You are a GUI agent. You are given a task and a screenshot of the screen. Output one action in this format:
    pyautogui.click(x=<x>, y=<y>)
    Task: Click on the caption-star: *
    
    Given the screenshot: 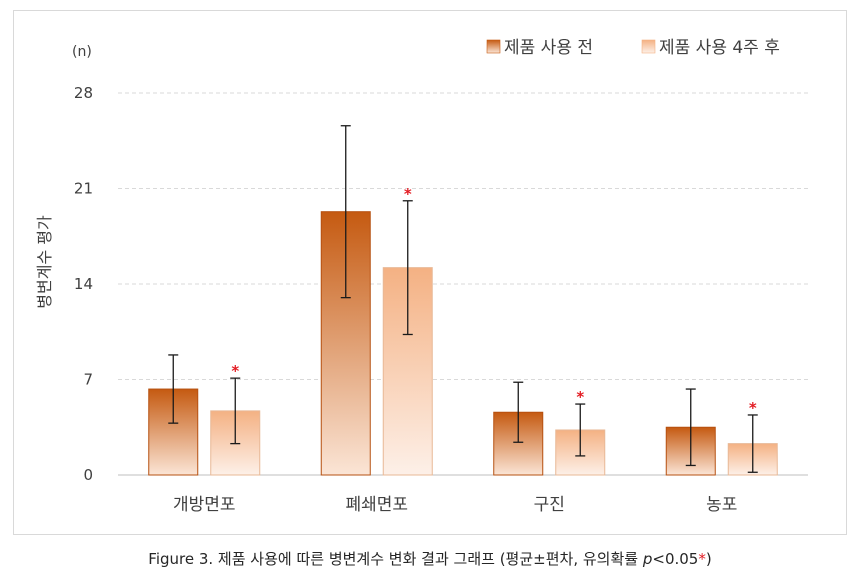 What is the action you would take?
    pyautogui.click(x=702, y=559)
    